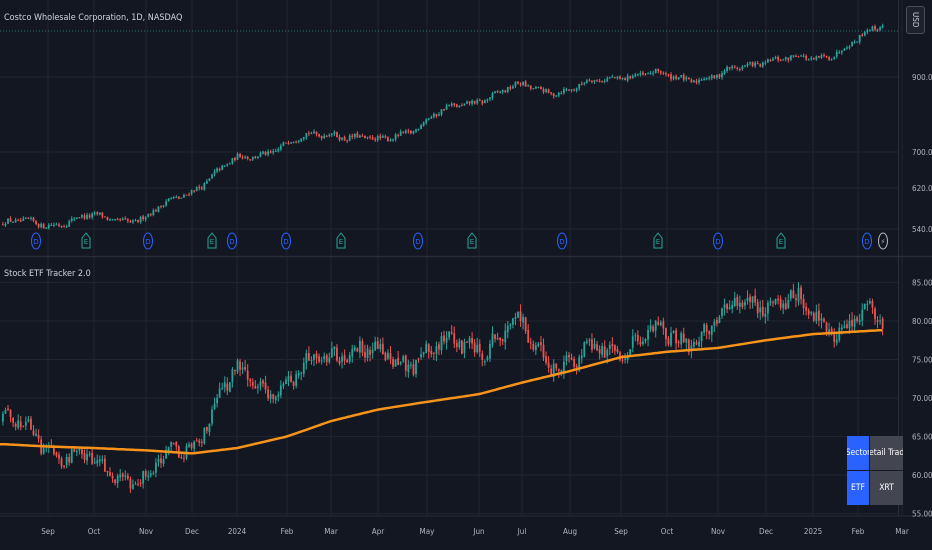 This screenshot has width=932, height=550. Describe the element at coordinates (522, 531) in the screenshot. I see `time-tick-label: Jul` at that location.